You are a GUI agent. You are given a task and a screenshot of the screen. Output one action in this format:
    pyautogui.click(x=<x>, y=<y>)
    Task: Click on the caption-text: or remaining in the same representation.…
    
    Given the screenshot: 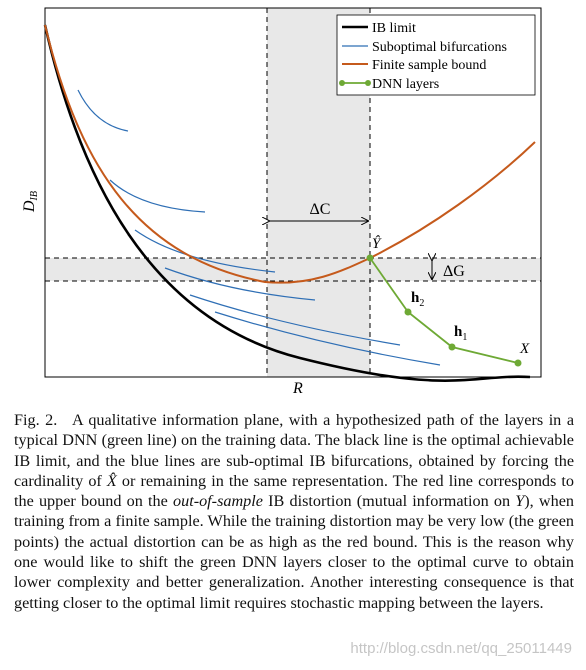 What is the action you would take?
    pyautogui.click(x=294, y=491)
    